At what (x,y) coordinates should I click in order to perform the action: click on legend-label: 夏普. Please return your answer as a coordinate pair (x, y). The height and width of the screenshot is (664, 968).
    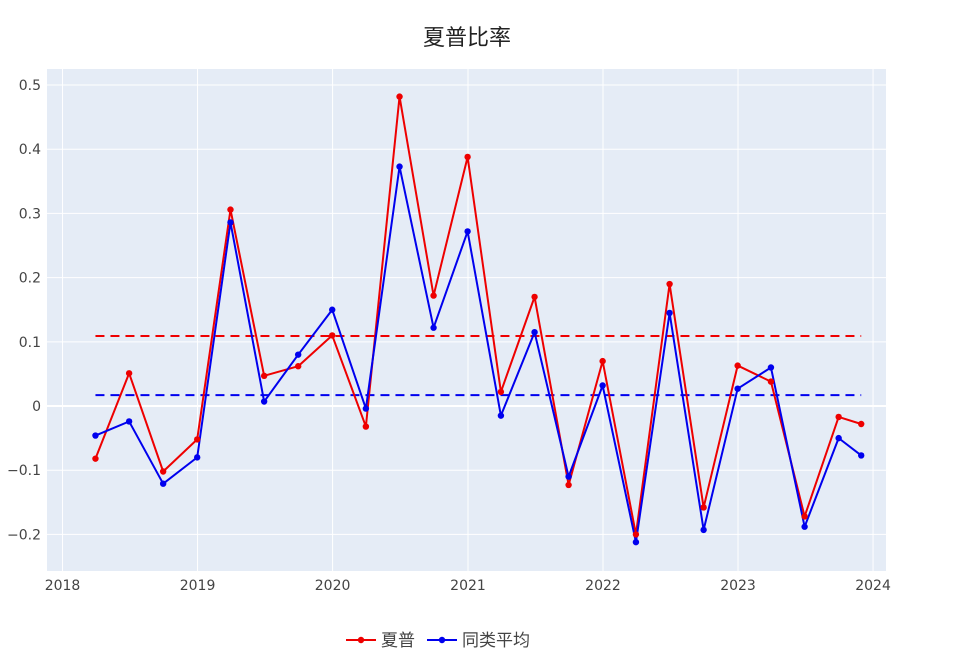
    Looking at the image, I should click on (398, 641).